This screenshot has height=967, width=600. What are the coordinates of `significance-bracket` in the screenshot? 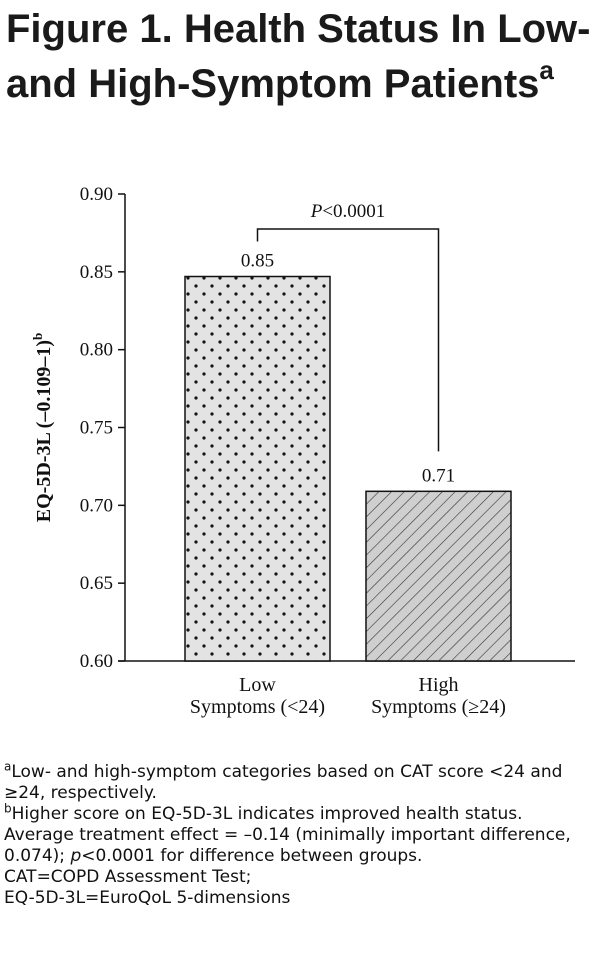 It's located at (348, 340).